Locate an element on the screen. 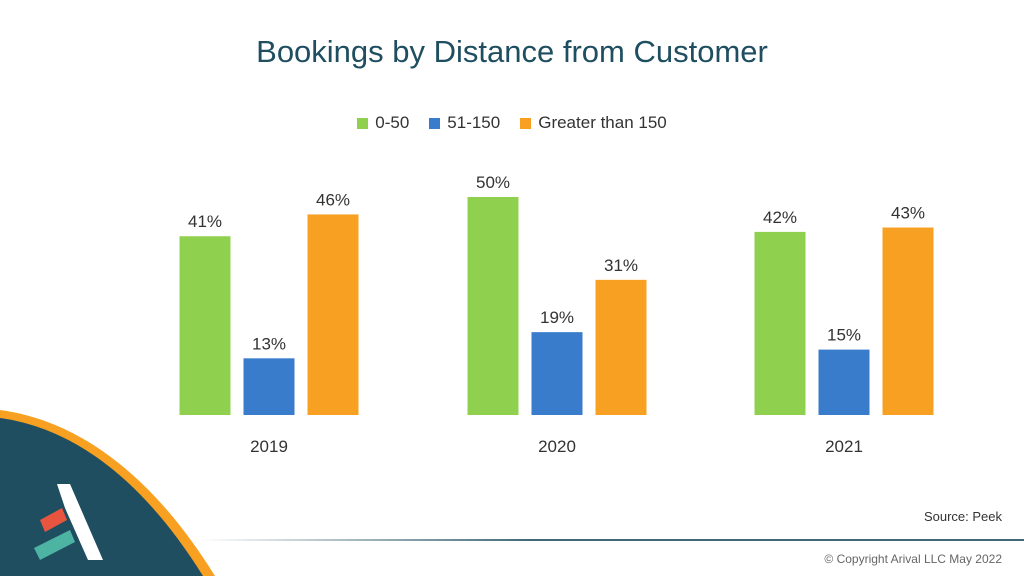 This screenshot has height=576, width=1024. corner-navy-shape is located at coordinates (101, 497).